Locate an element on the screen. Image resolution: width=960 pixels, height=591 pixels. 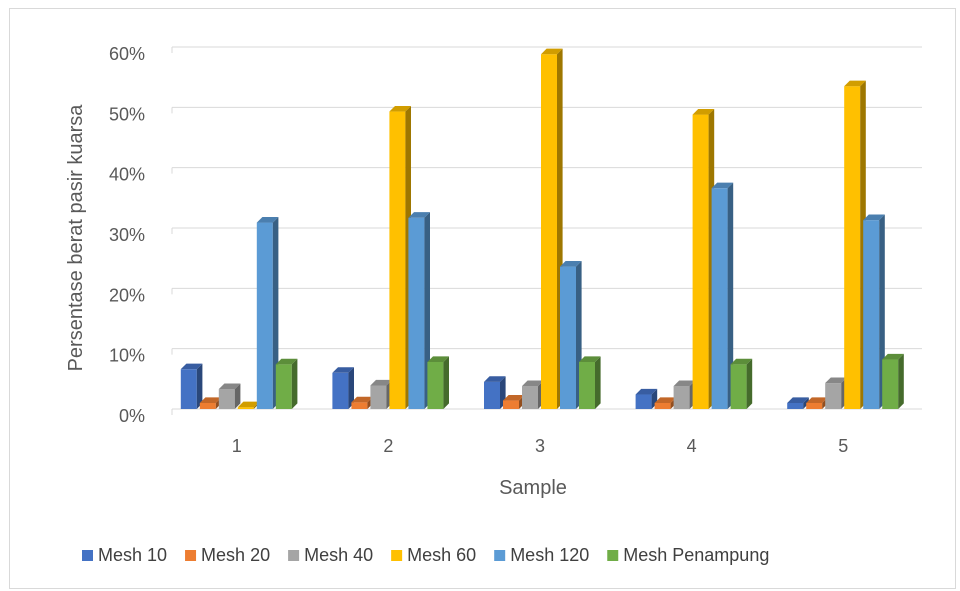
legend-item: Mesh 120 is located at coordinates (541, 555).